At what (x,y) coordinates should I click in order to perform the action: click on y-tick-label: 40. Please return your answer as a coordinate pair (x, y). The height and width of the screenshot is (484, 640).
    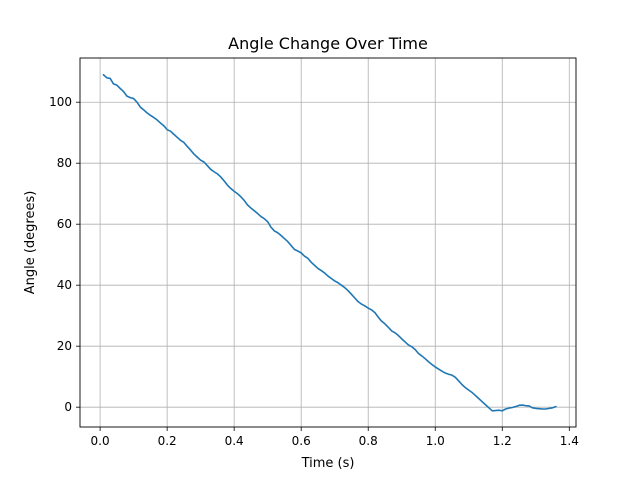
    Looking at the image, I should click on (64, 285).